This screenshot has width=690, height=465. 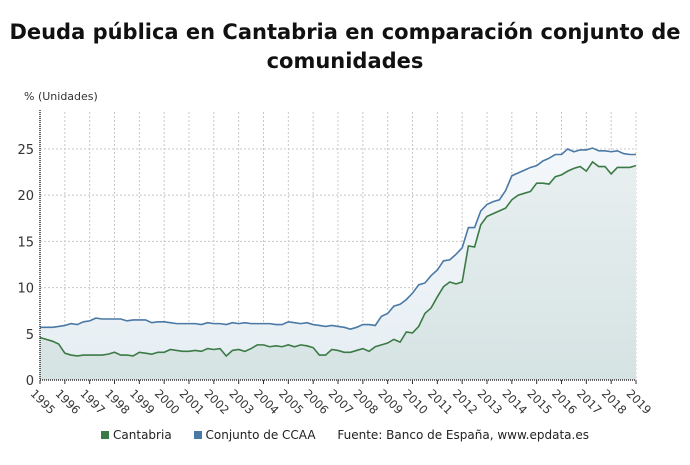 I want to click on x-tick-label: 2001, so click(x=192, y=401).